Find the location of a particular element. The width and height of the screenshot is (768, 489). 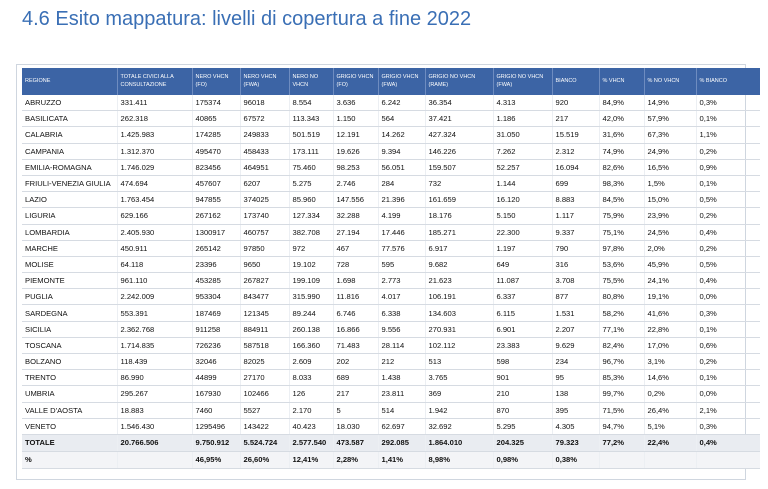

table-cell: 106.191 is located at coordinates (459, 297).